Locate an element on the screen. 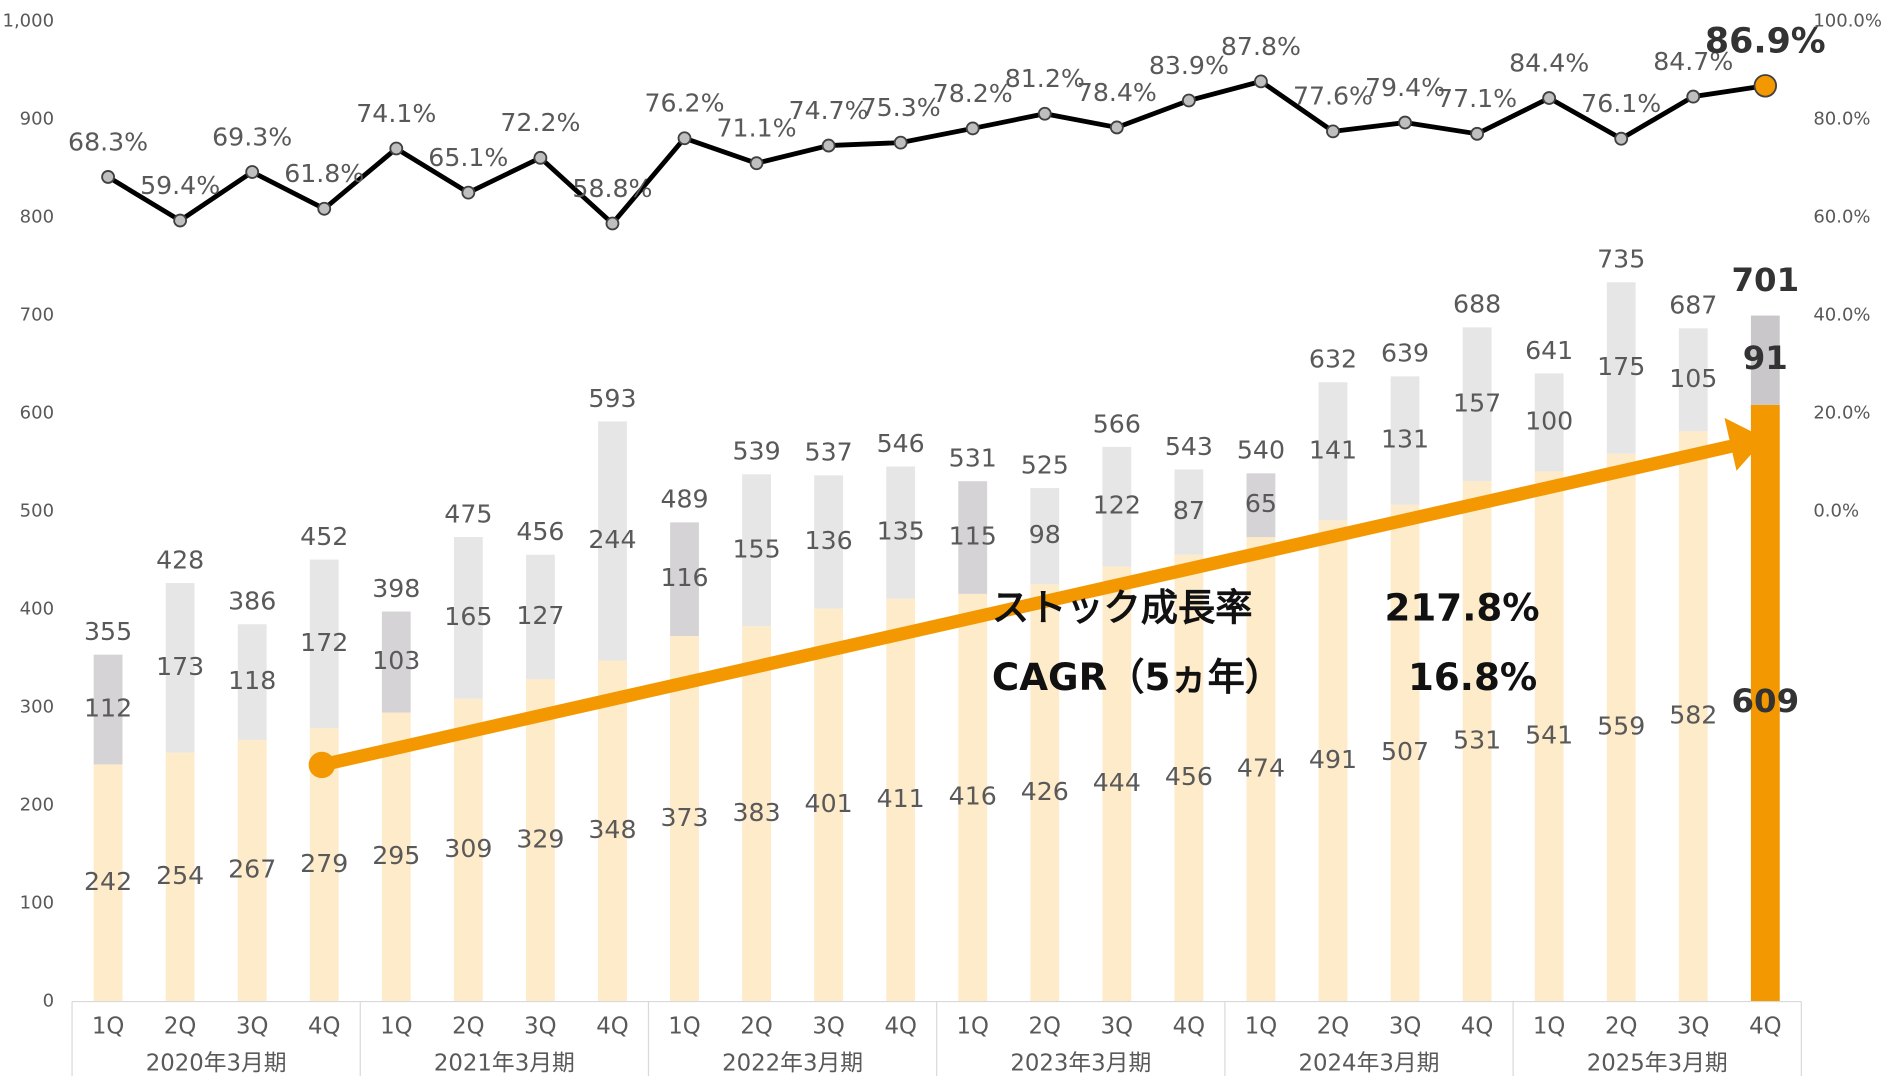 This screenshot has width=1883, height=1076. total-label: 540 is located at coordinates (1261, 450).